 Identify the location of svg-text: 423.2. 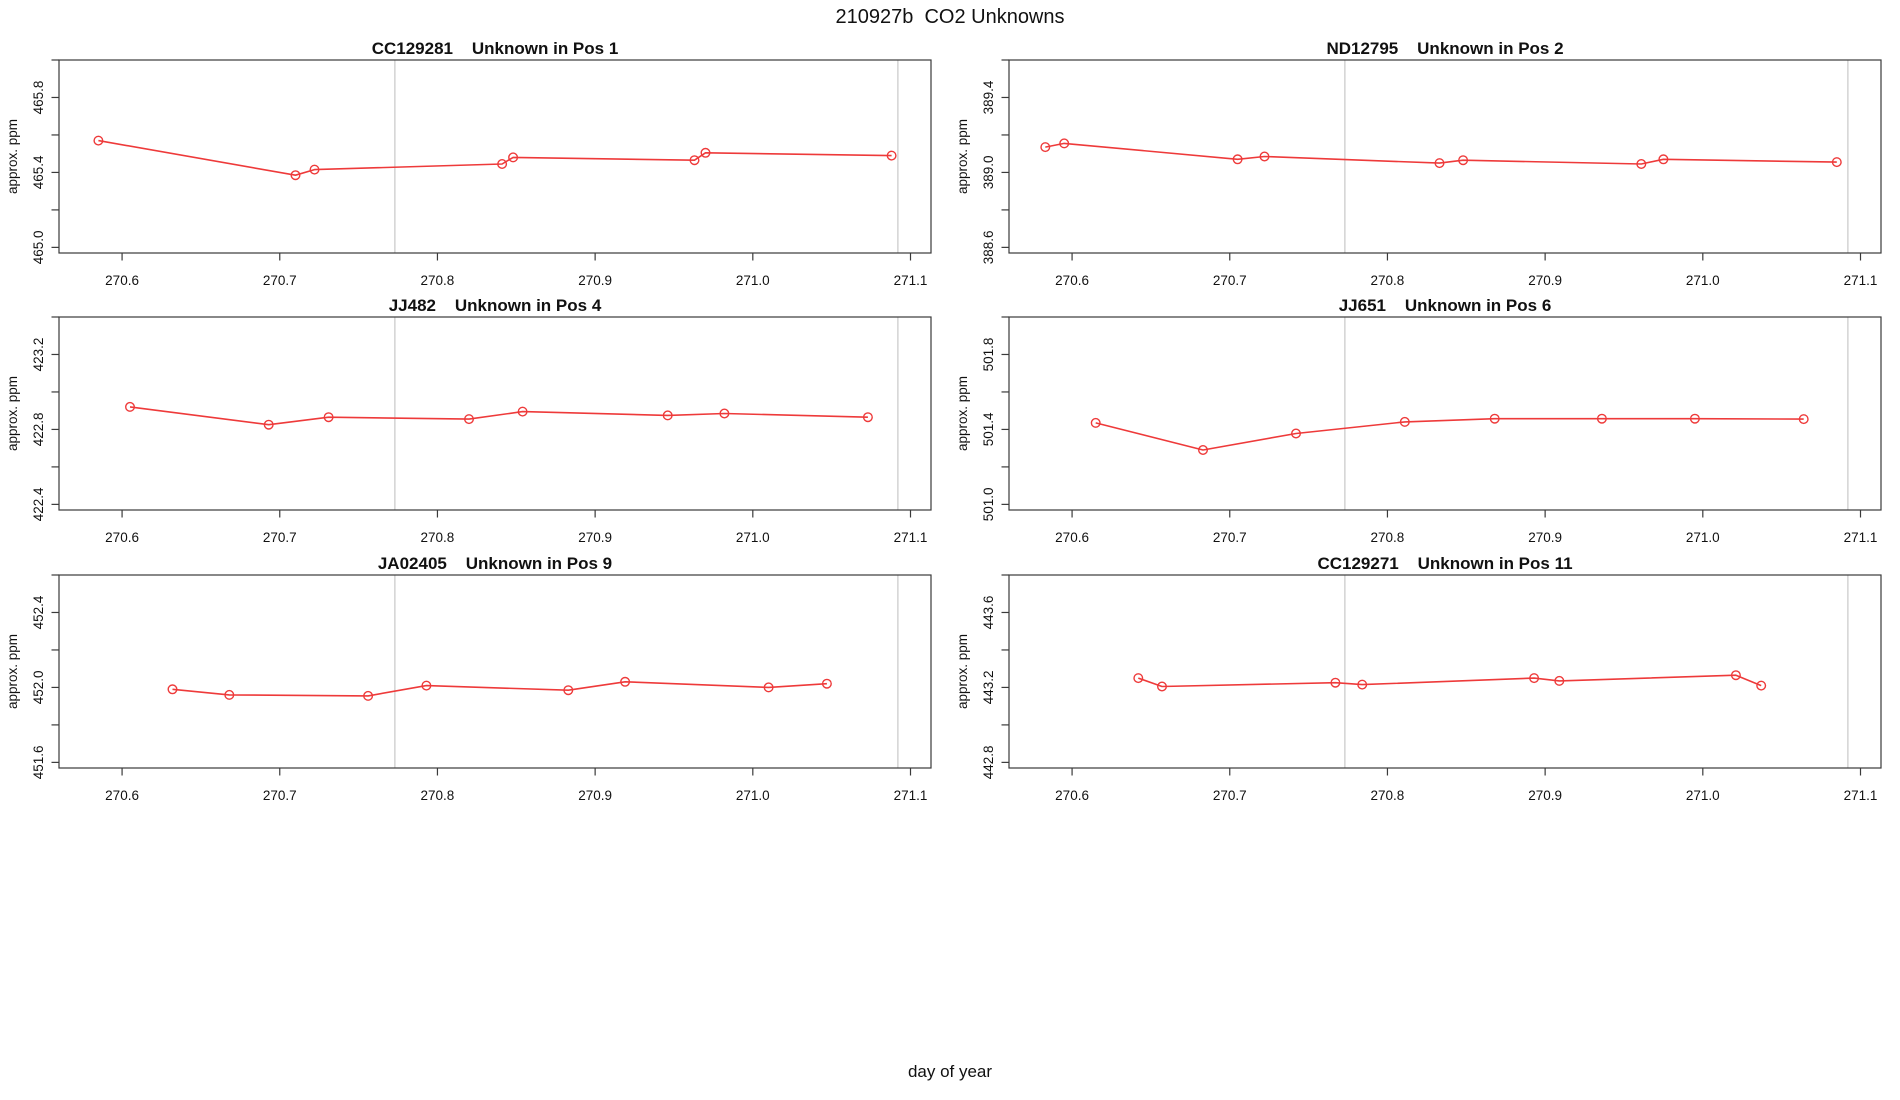
(38, 355).